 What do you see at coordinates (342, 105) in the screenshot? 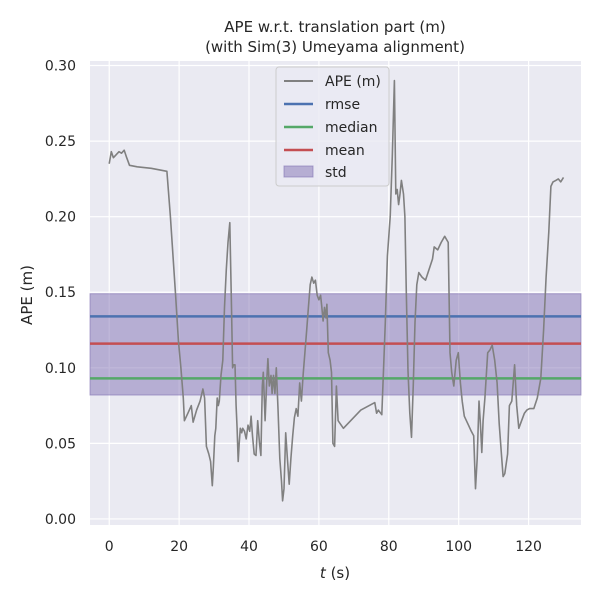
I see `legend-label-rmse: rmse` at bounding box center [342, 105].